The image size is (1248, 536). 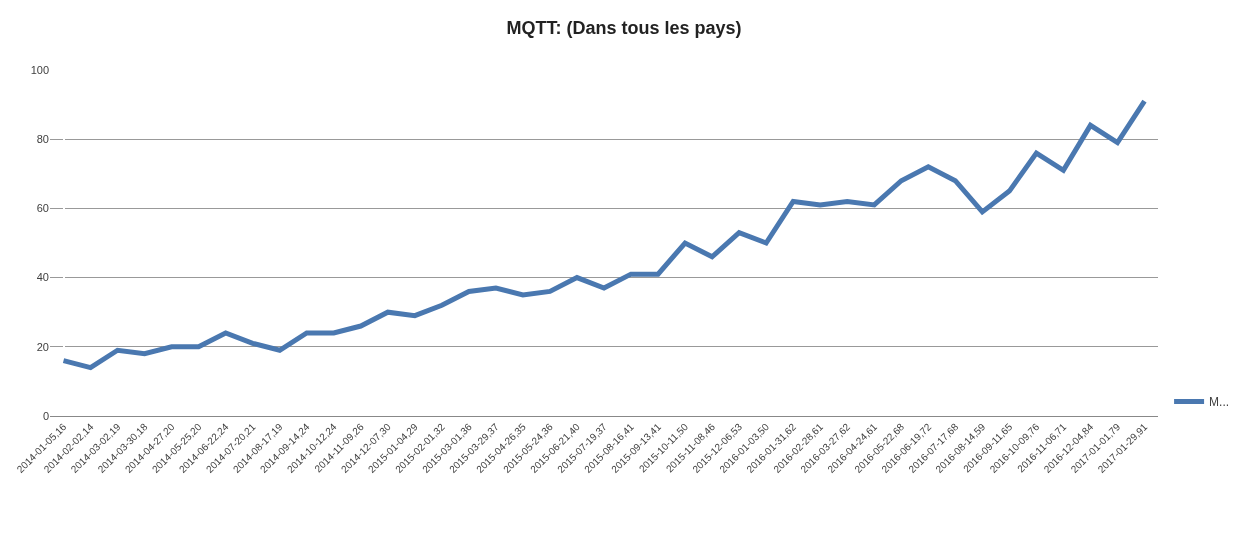 What do you see at coordinates (45, 415) in the screenshot?
I see `y-tick-label: 0` at bounding box center [45, 415].